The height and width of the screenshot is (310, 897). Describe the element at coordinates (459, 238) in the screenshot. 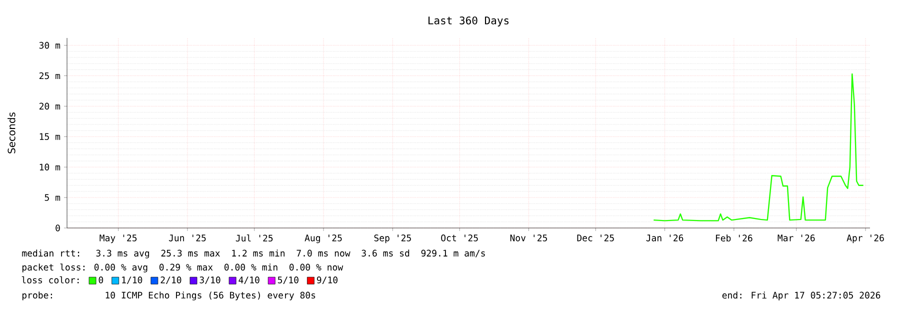

I see `x-tick-label: Oct '25` at that location.